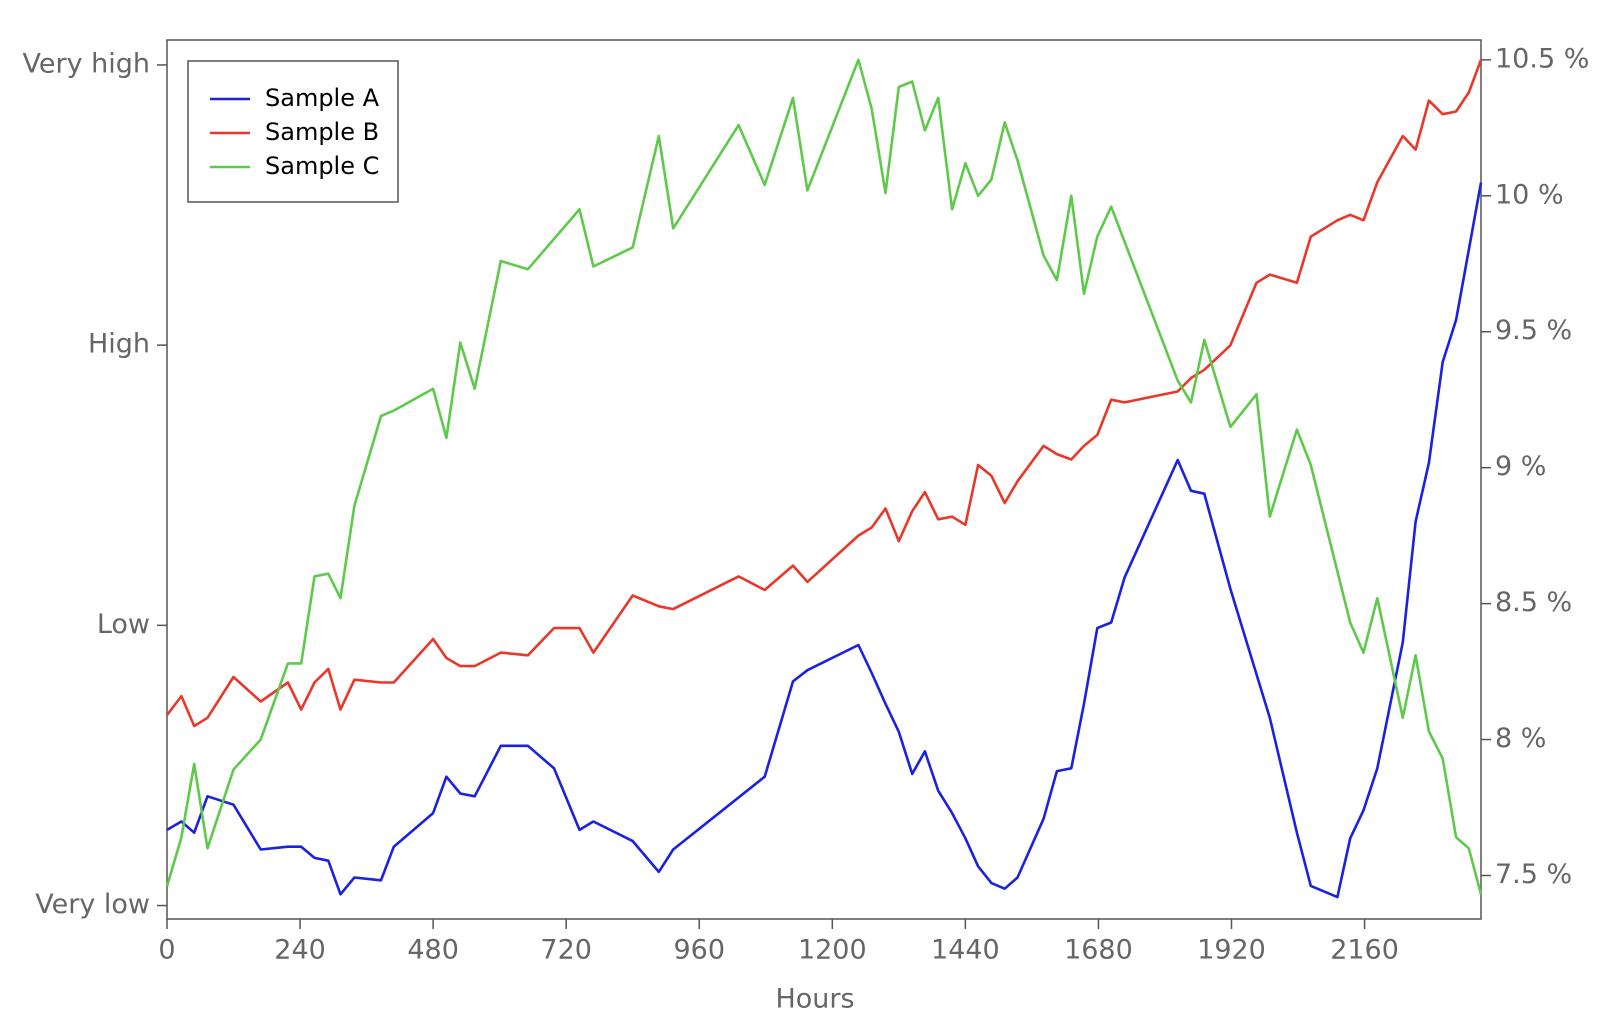  I want to click on legend-label: Sample C, so click(322, 166).